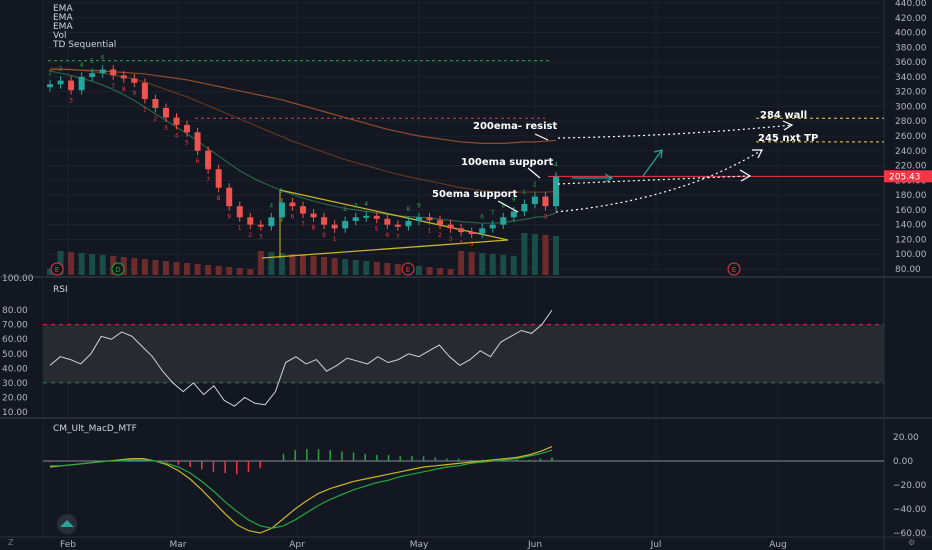  I want to click on price-tick-label: 160.00, so click(911, 211).